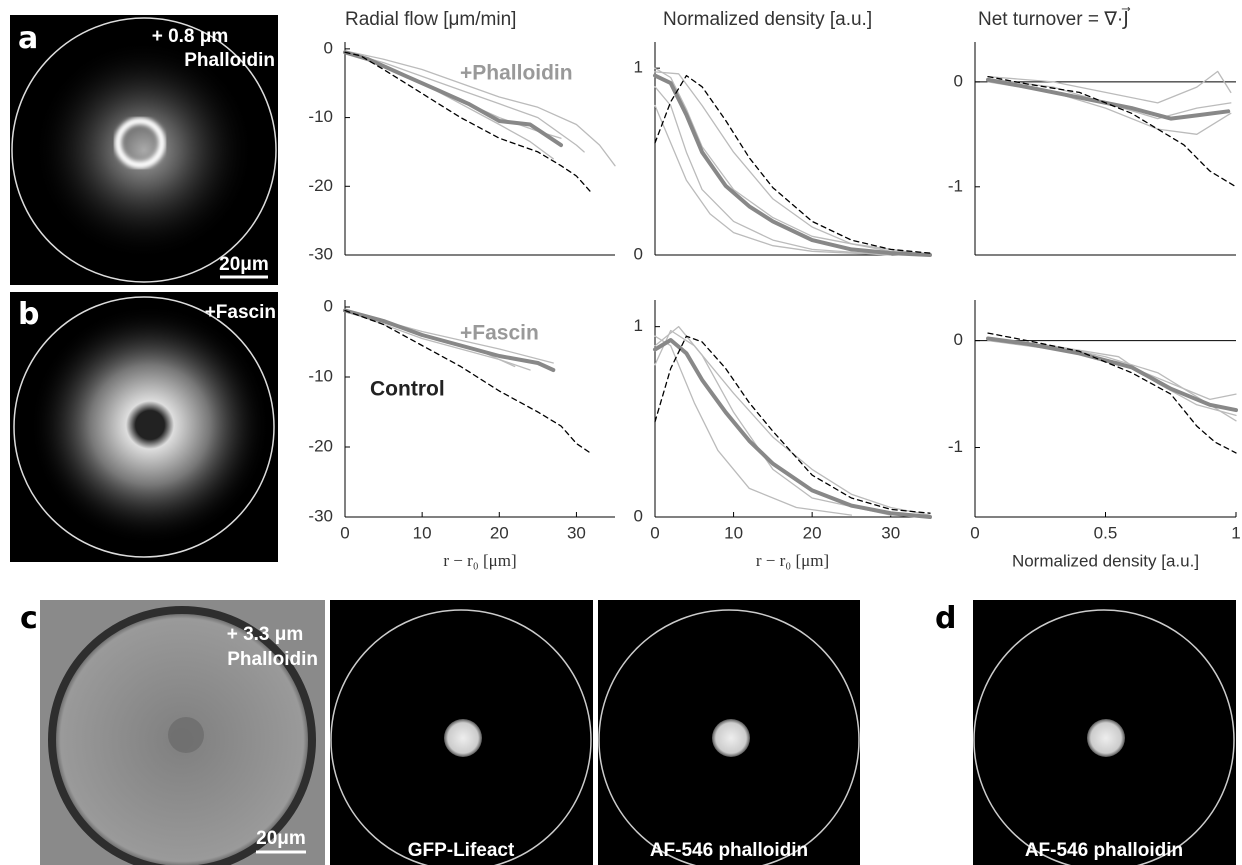 The width and height of the screenshot is (1242, 865). I want to click on caption: GFP-Lifeact, so click(461, 850).